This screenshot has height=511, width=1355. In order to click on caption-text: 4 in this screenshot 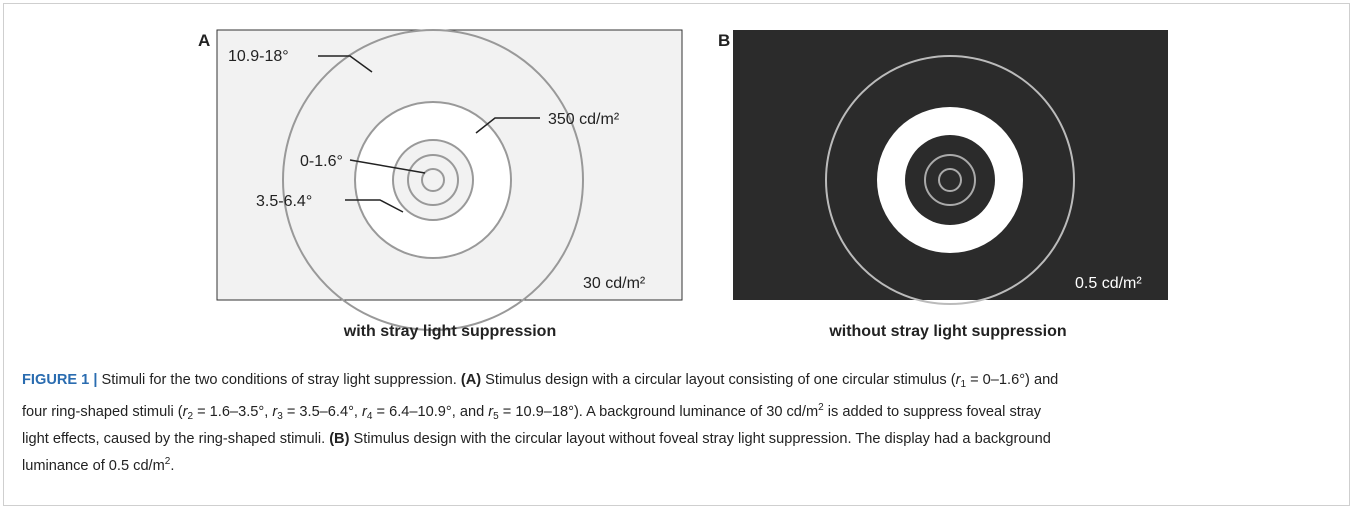, I will do `click(369, 416)`.